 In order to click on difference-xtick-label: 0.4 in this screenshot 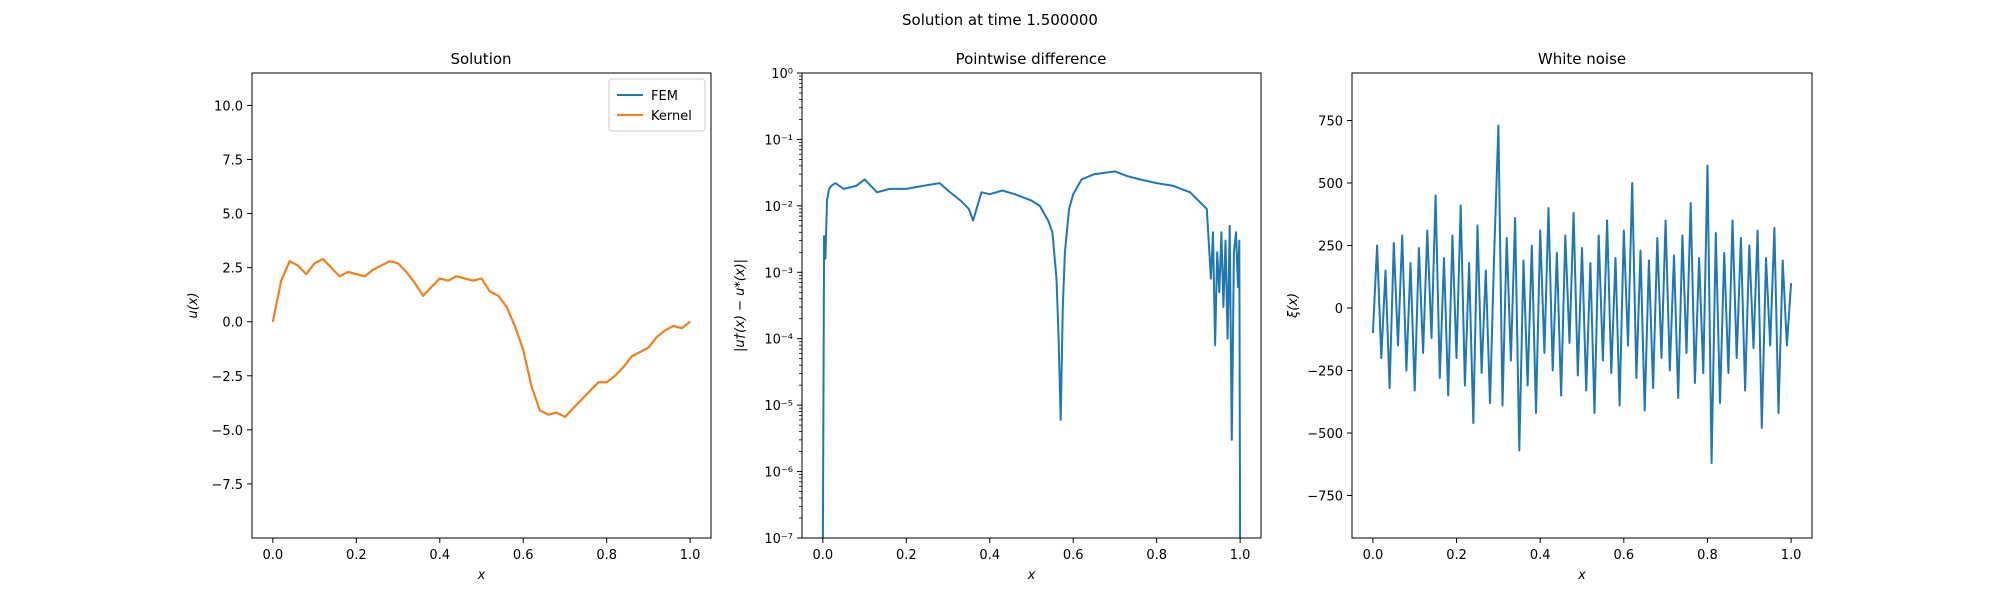, I will do `click(989, 555)`.